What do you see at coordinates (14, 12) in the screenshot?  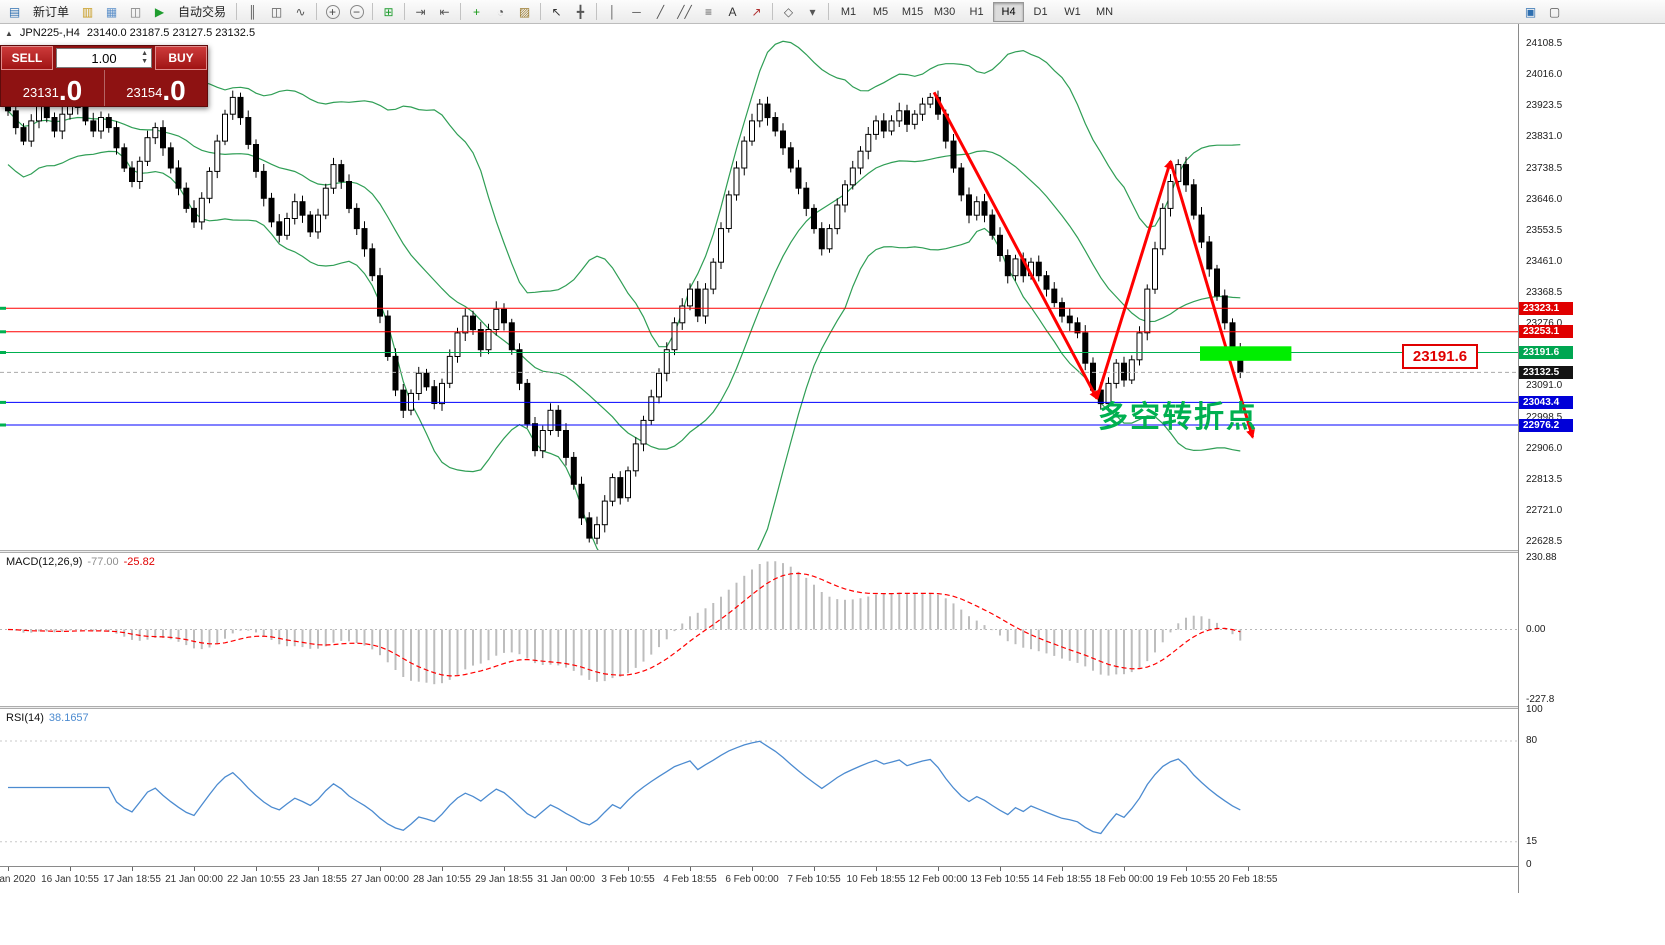 I see `new-order-icon: ▤` at bounding box center [14, 12].